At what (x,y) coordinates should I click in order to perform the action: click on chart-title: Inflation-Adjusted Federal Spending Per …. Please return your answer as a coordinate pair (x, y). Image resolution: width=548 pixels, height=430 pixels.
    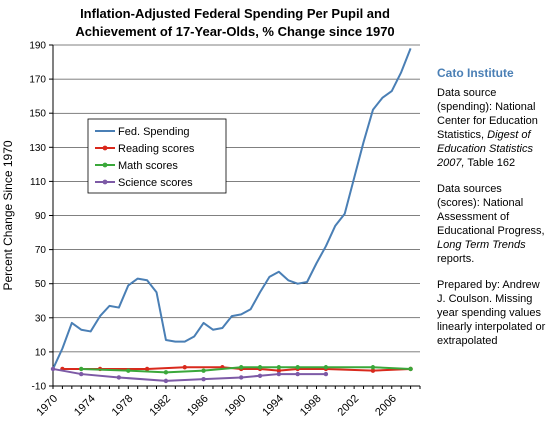
    Looking at the image, I should click on (235, 23).